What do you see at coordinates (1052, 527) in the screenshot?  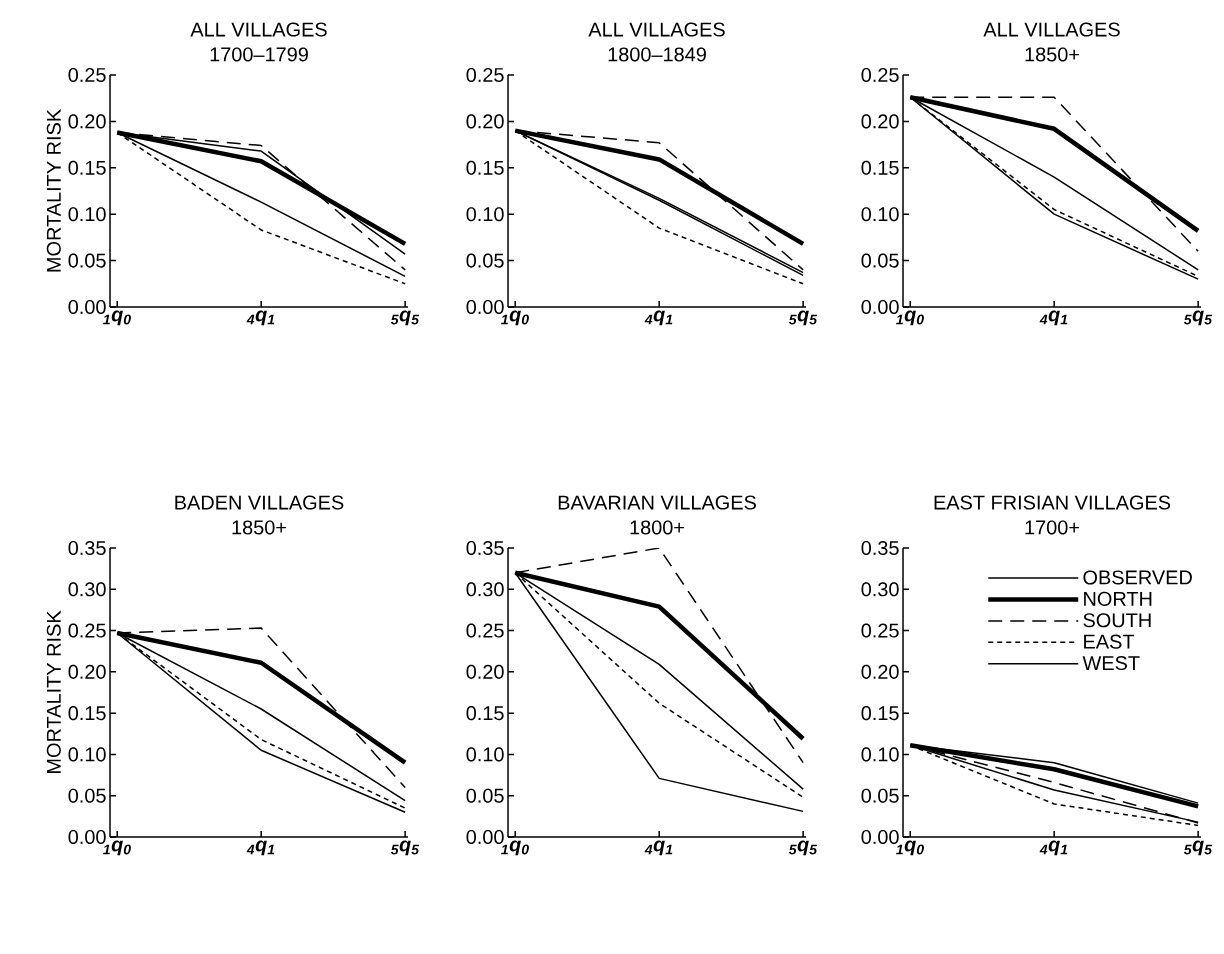 I see `chart-subtitle: 1700+` at bounding box center [1052, 527].